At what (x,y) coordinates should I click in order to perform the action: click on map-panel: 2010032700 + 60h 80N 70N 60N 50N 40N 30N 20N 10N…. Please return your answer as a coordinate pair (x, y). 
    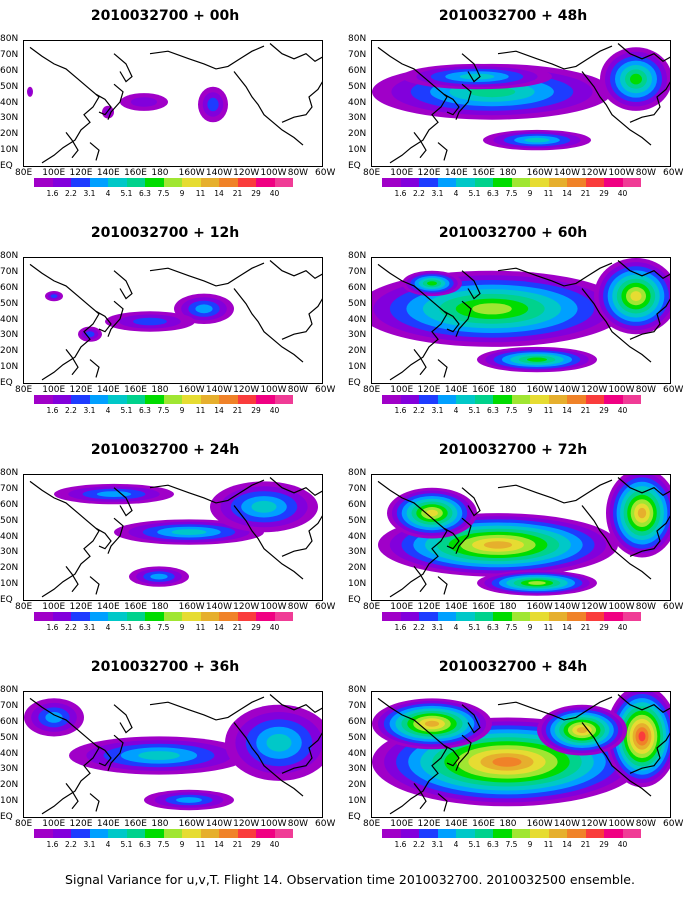
    Looking at the image, I should click on (515, 325).